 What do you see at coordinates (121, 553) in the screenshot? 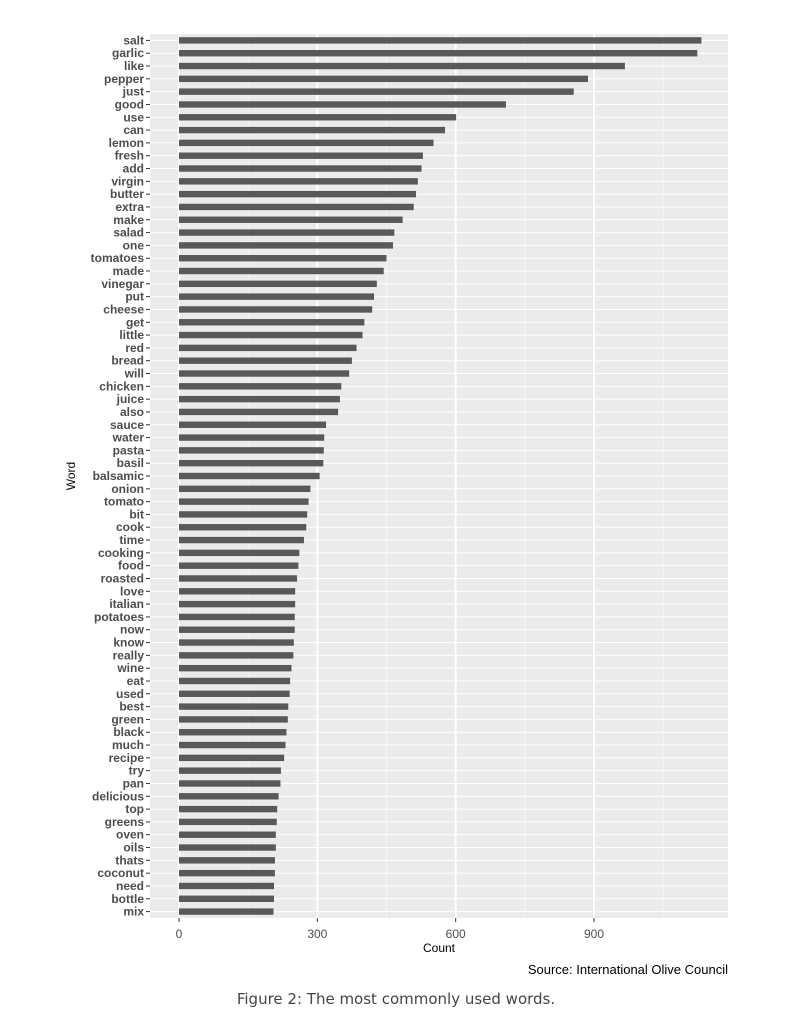
I see `y-tick-label: cooking` at bounding box center [121, 553].